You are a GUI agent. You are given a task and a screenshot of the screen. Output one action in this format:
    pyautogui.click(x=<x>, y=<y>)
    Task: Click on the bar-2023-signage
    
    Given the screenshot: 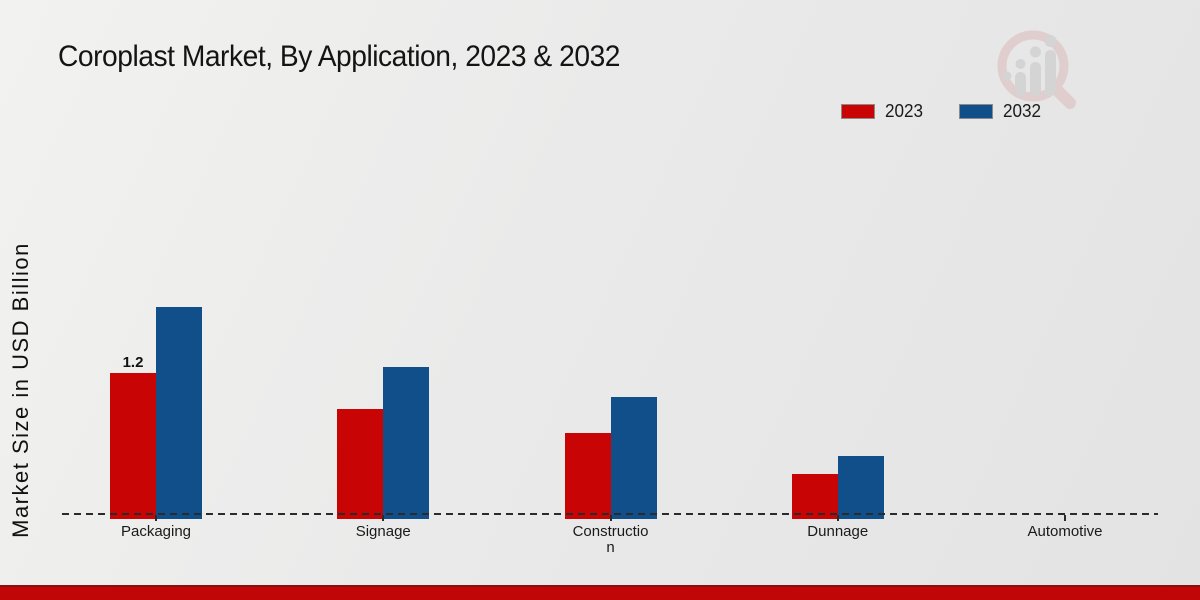 What is the action you would take?
    pyautogui.click(x=360, y=464)
    